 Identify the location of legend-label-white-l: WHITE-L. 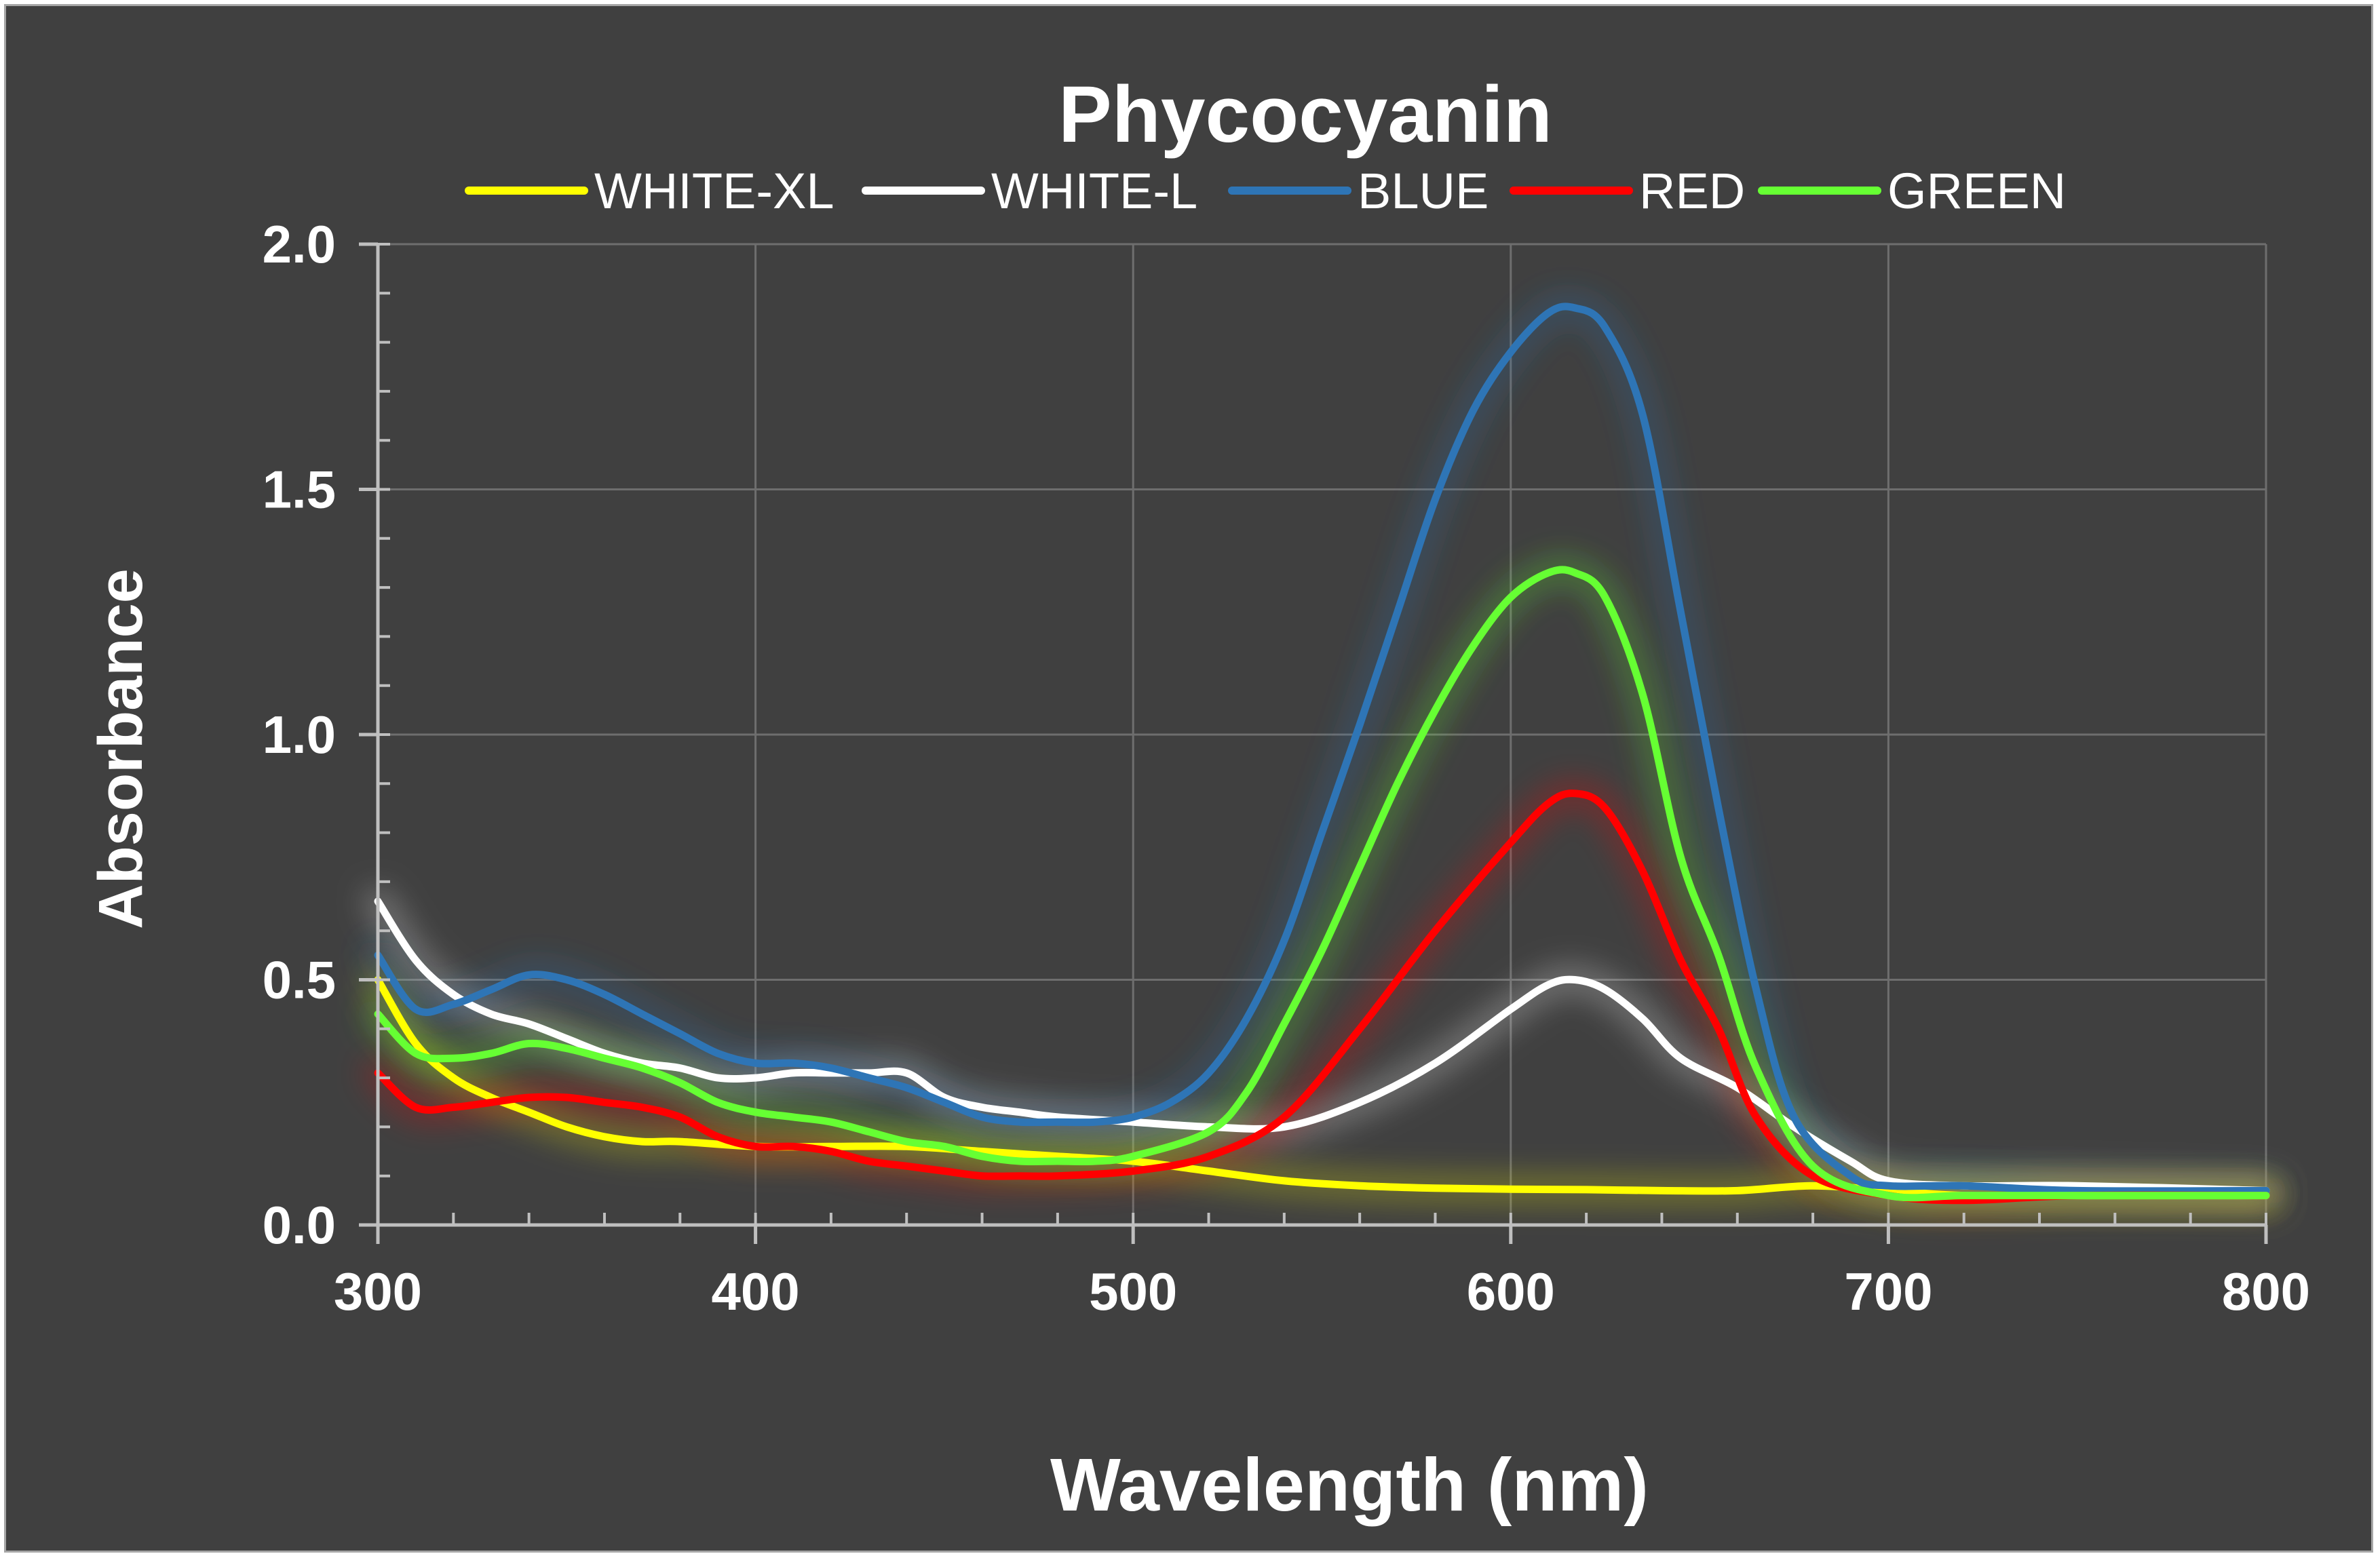
(1094, 191).